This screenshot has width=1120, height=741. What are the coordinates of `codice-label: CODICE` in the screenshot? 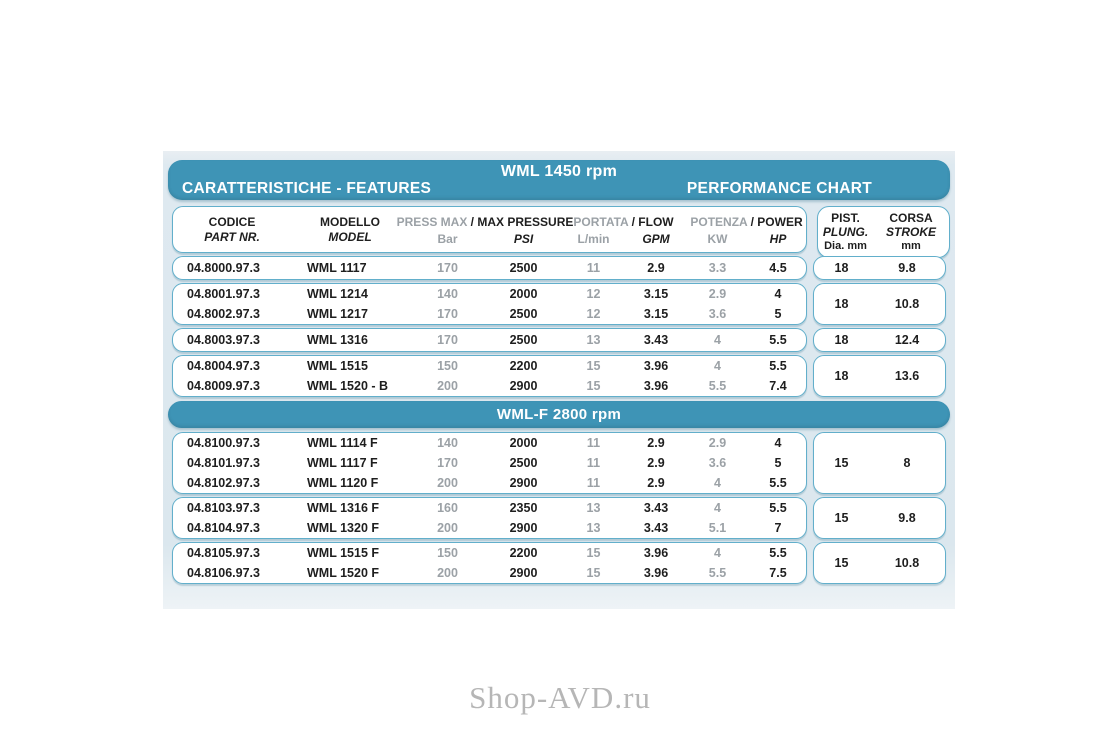 It's located at (232, 221).